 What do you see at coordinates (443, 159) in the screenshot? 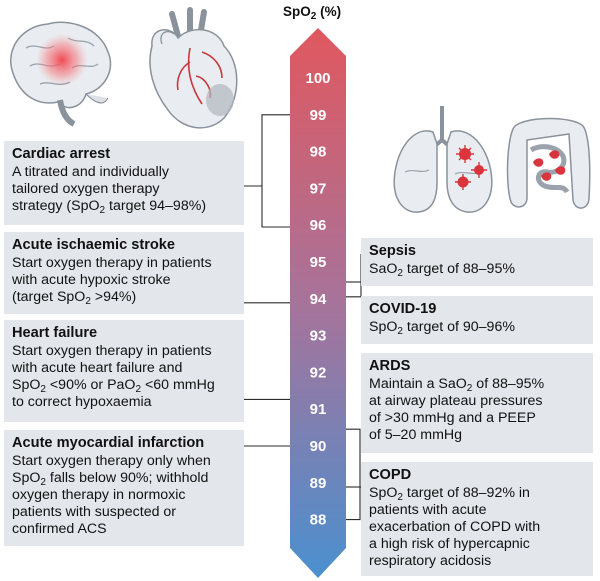
I see `lungs-icon` at bounding box center [443, 159].